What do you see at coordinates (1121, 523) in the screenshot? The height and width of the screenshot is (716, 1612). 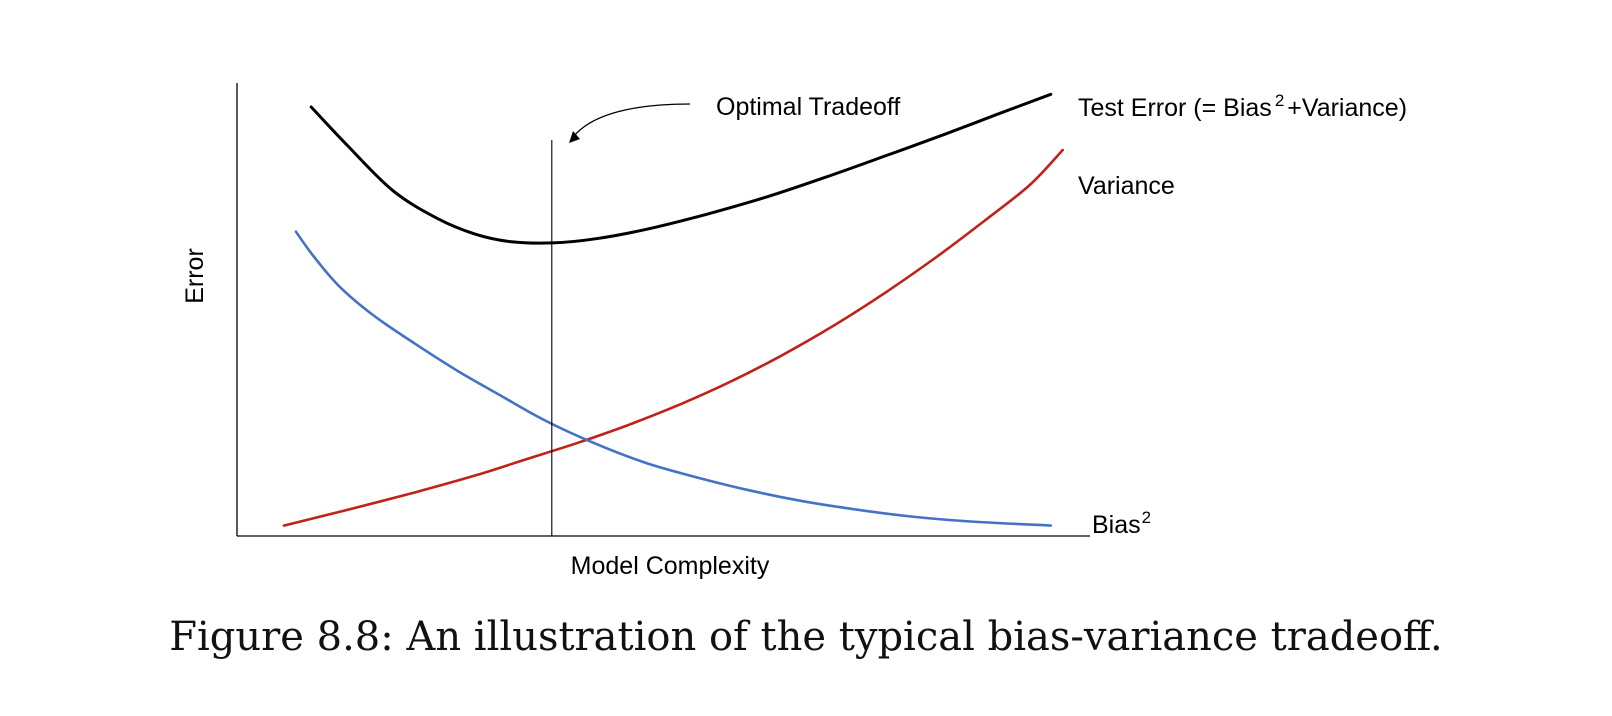 I see `bias-squared-label: Bias2` at bounding box center [1121, 523].